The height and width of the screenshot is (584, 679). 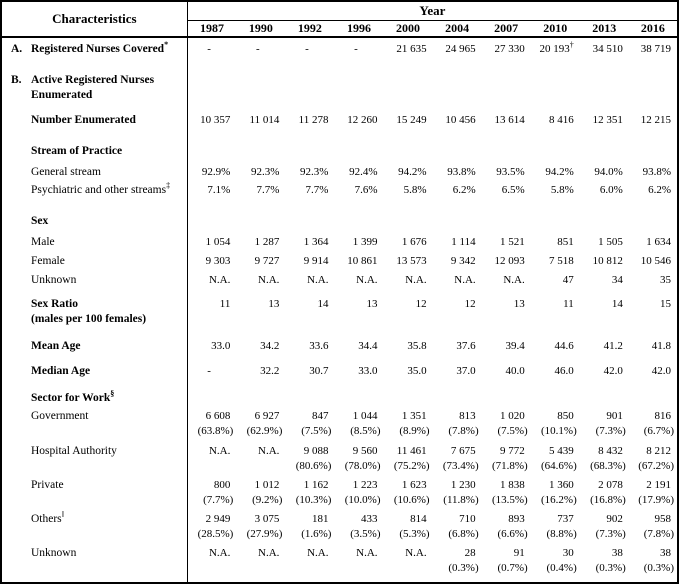 I want to click on cell-value: 6 927, so click(x=267, y=416).